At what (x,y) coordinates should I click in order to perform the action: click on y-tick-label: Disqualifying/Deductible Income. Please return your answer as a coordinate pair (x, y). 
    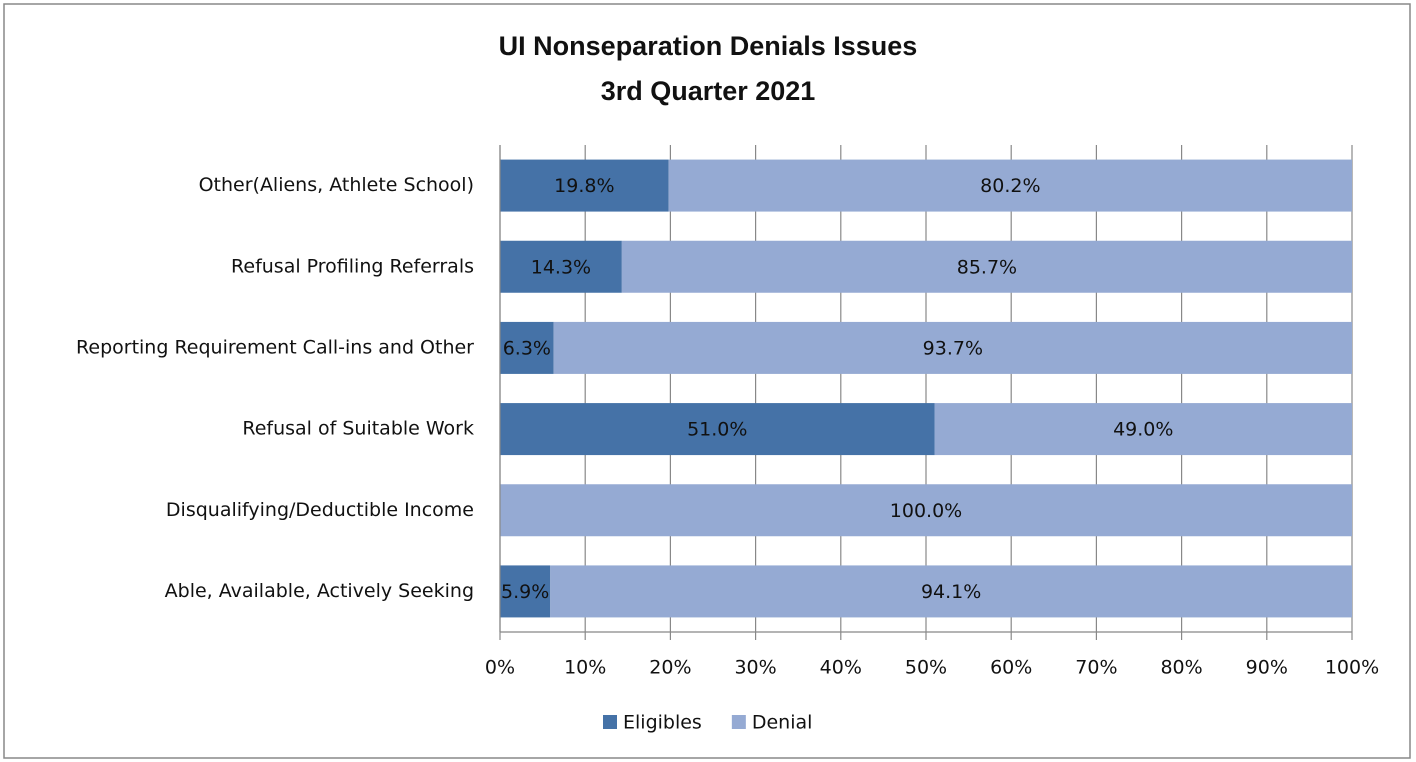
    Looking at the image, I should click on (320, 510).